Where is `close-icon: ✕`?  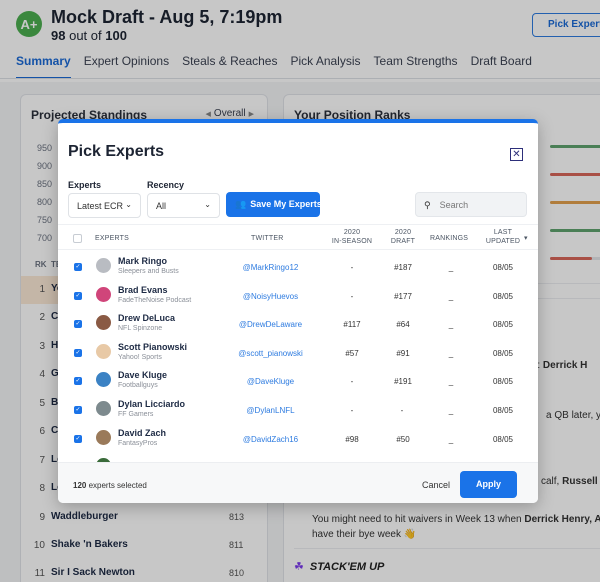
close-icon: ✕ is located at coordinates (516, 154).